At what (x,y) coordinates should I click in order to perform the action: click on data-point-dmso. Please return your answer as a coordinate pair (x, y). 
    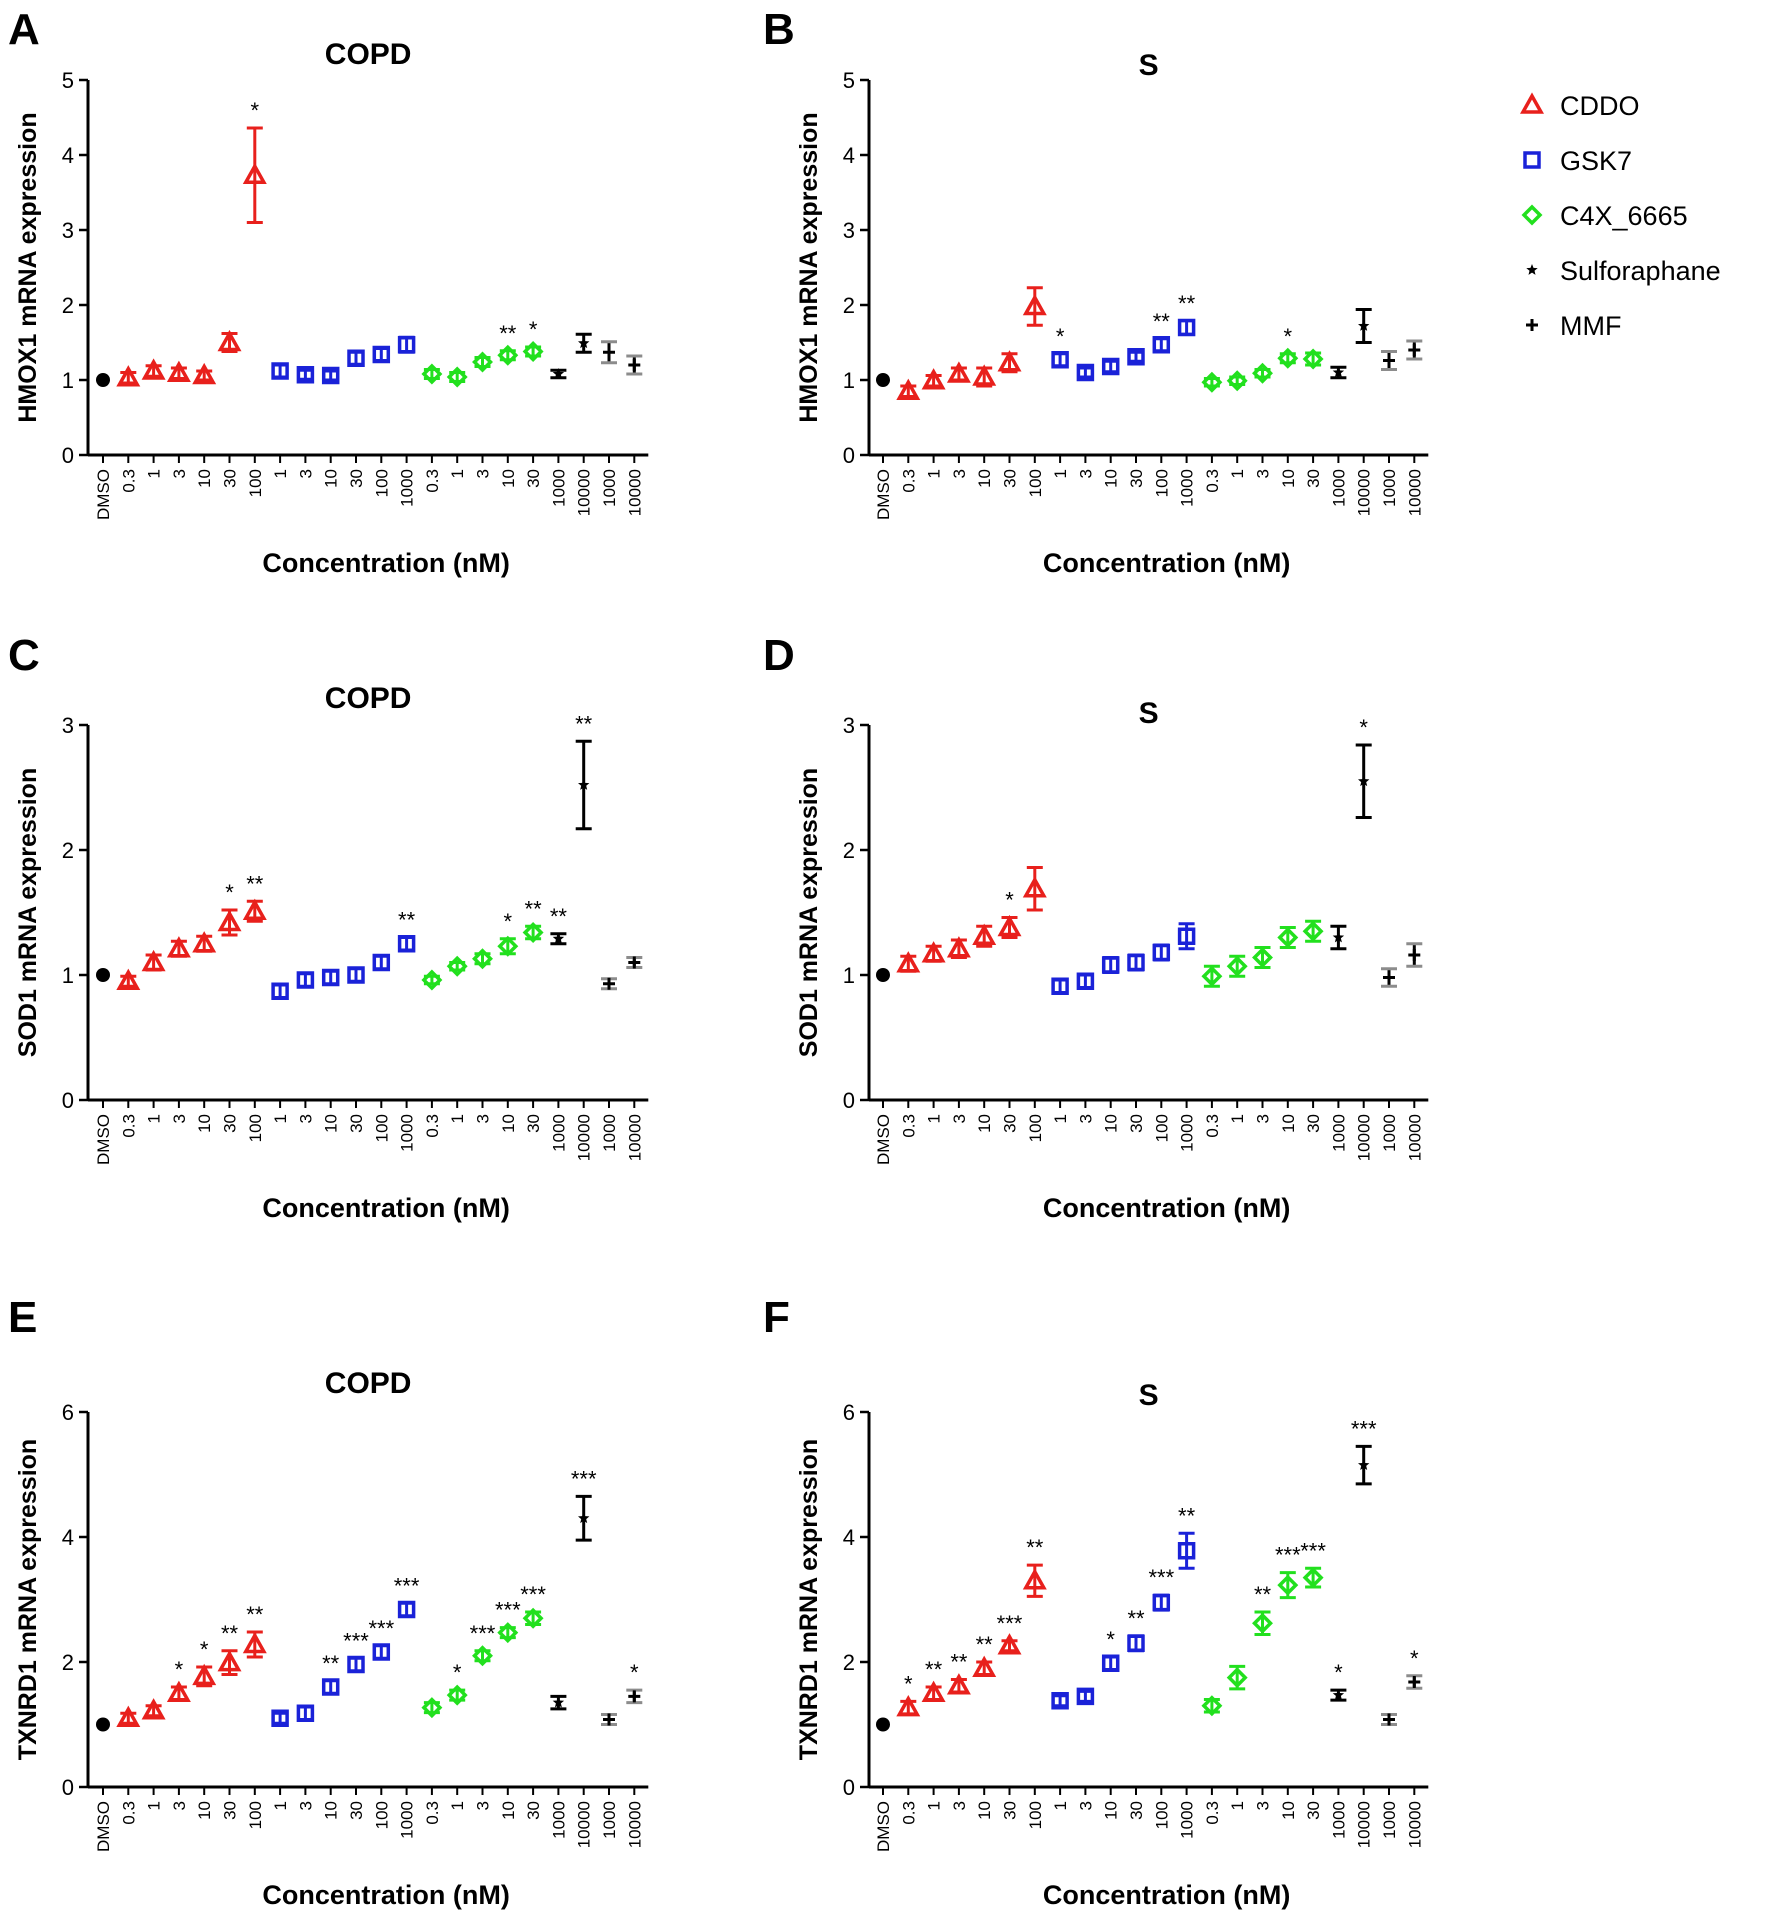
    Looking at the image, I should click on (103, 1724).